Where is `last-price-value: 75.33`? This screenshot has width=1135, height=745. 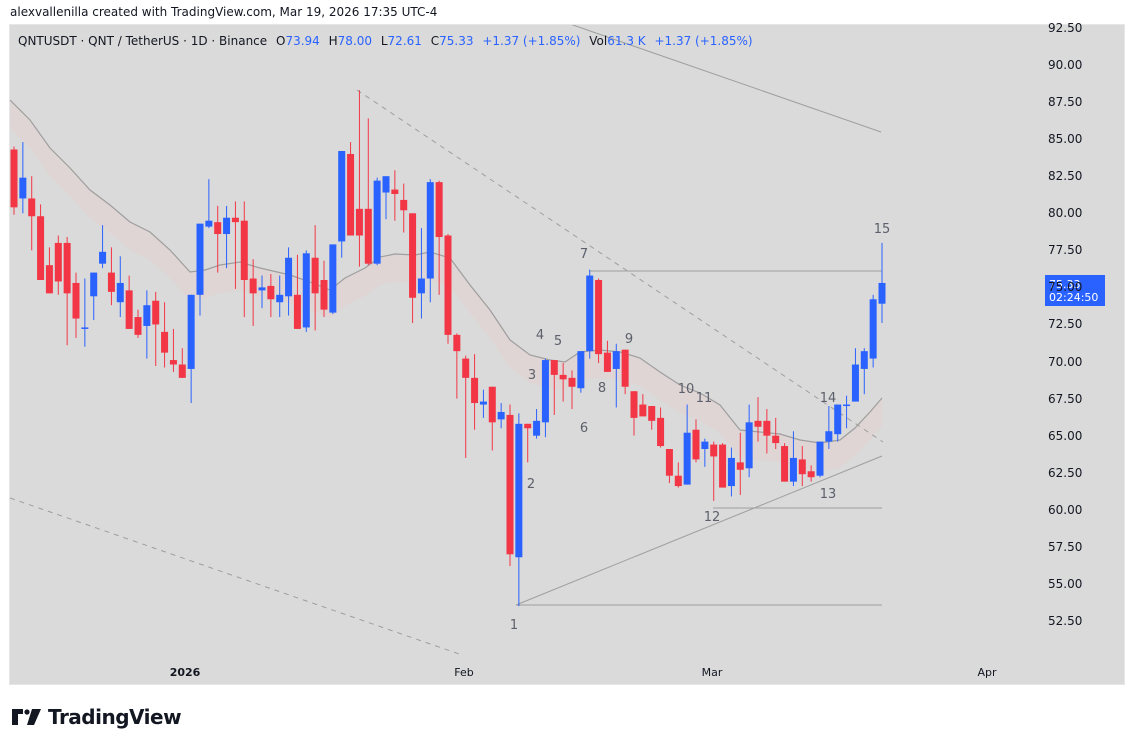 last-price-value: 75.33 is located at coordinates (1065, 284).